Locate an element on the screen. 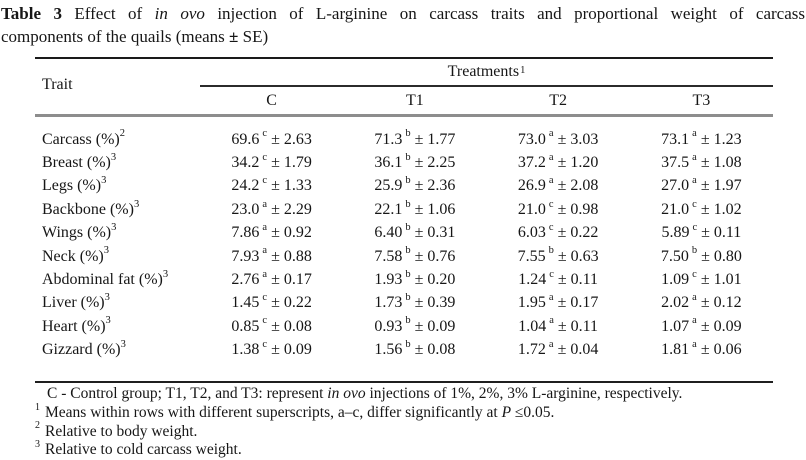 The image size is (806, 460). trait-cell: Liver (%)3 is located at coordinates (117, 302).